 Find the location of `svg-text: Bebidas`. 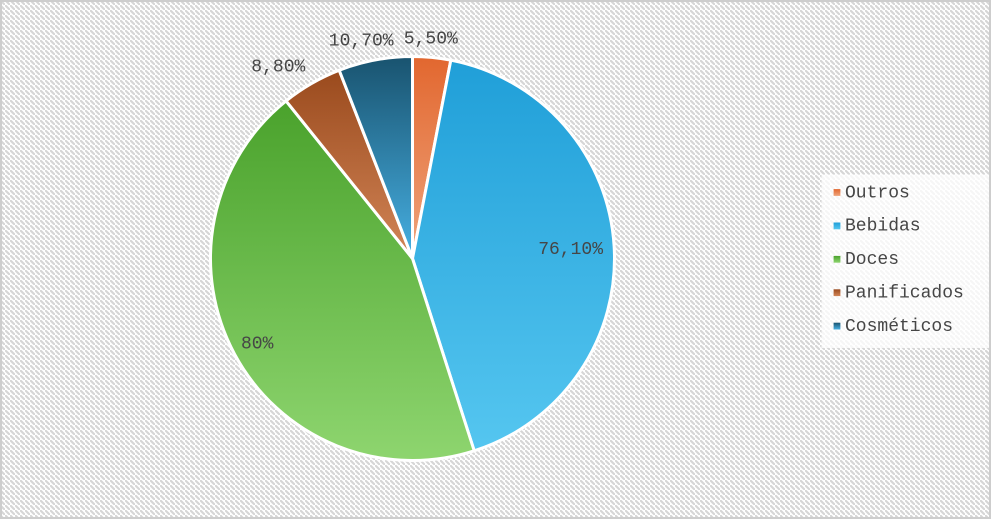

svg-text: Bebidas is located at coordinates (883, 227).